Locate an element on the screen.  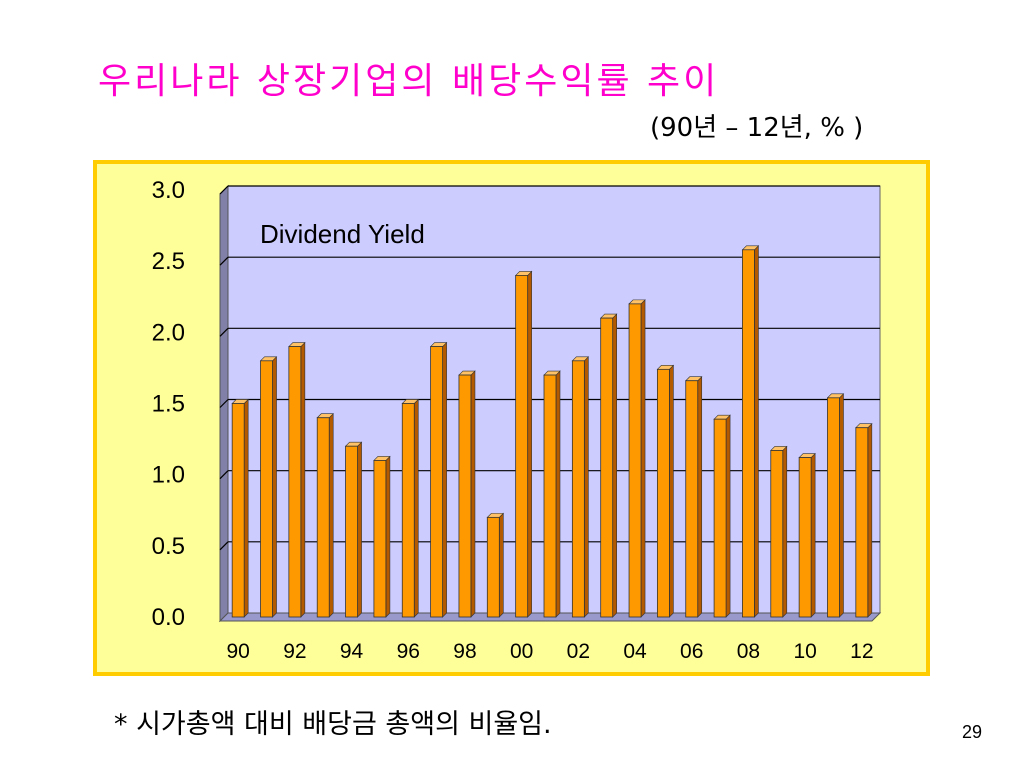
x-tick-label: 96 is located at coordinates (408, 651).